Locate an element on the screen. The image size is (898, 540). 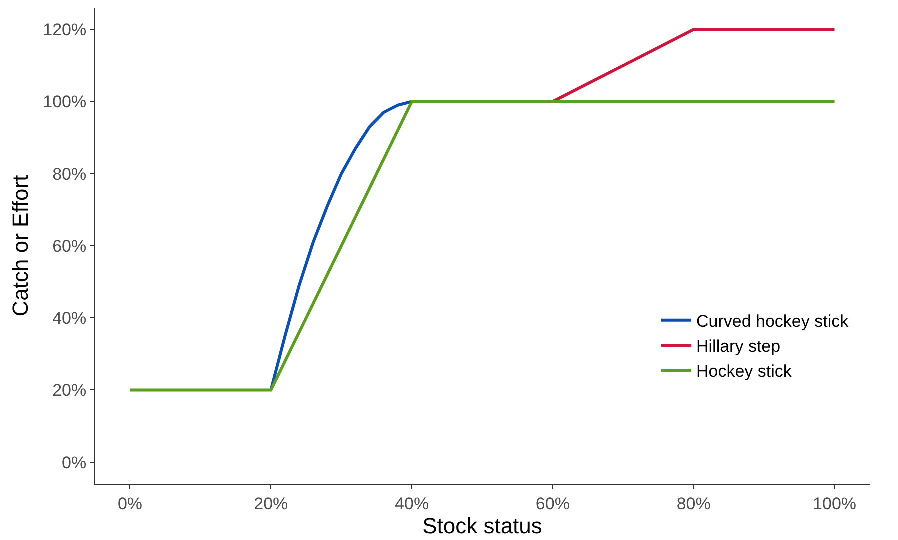
legend-label: Curved hockey stick is located at coordinates (773, 321).